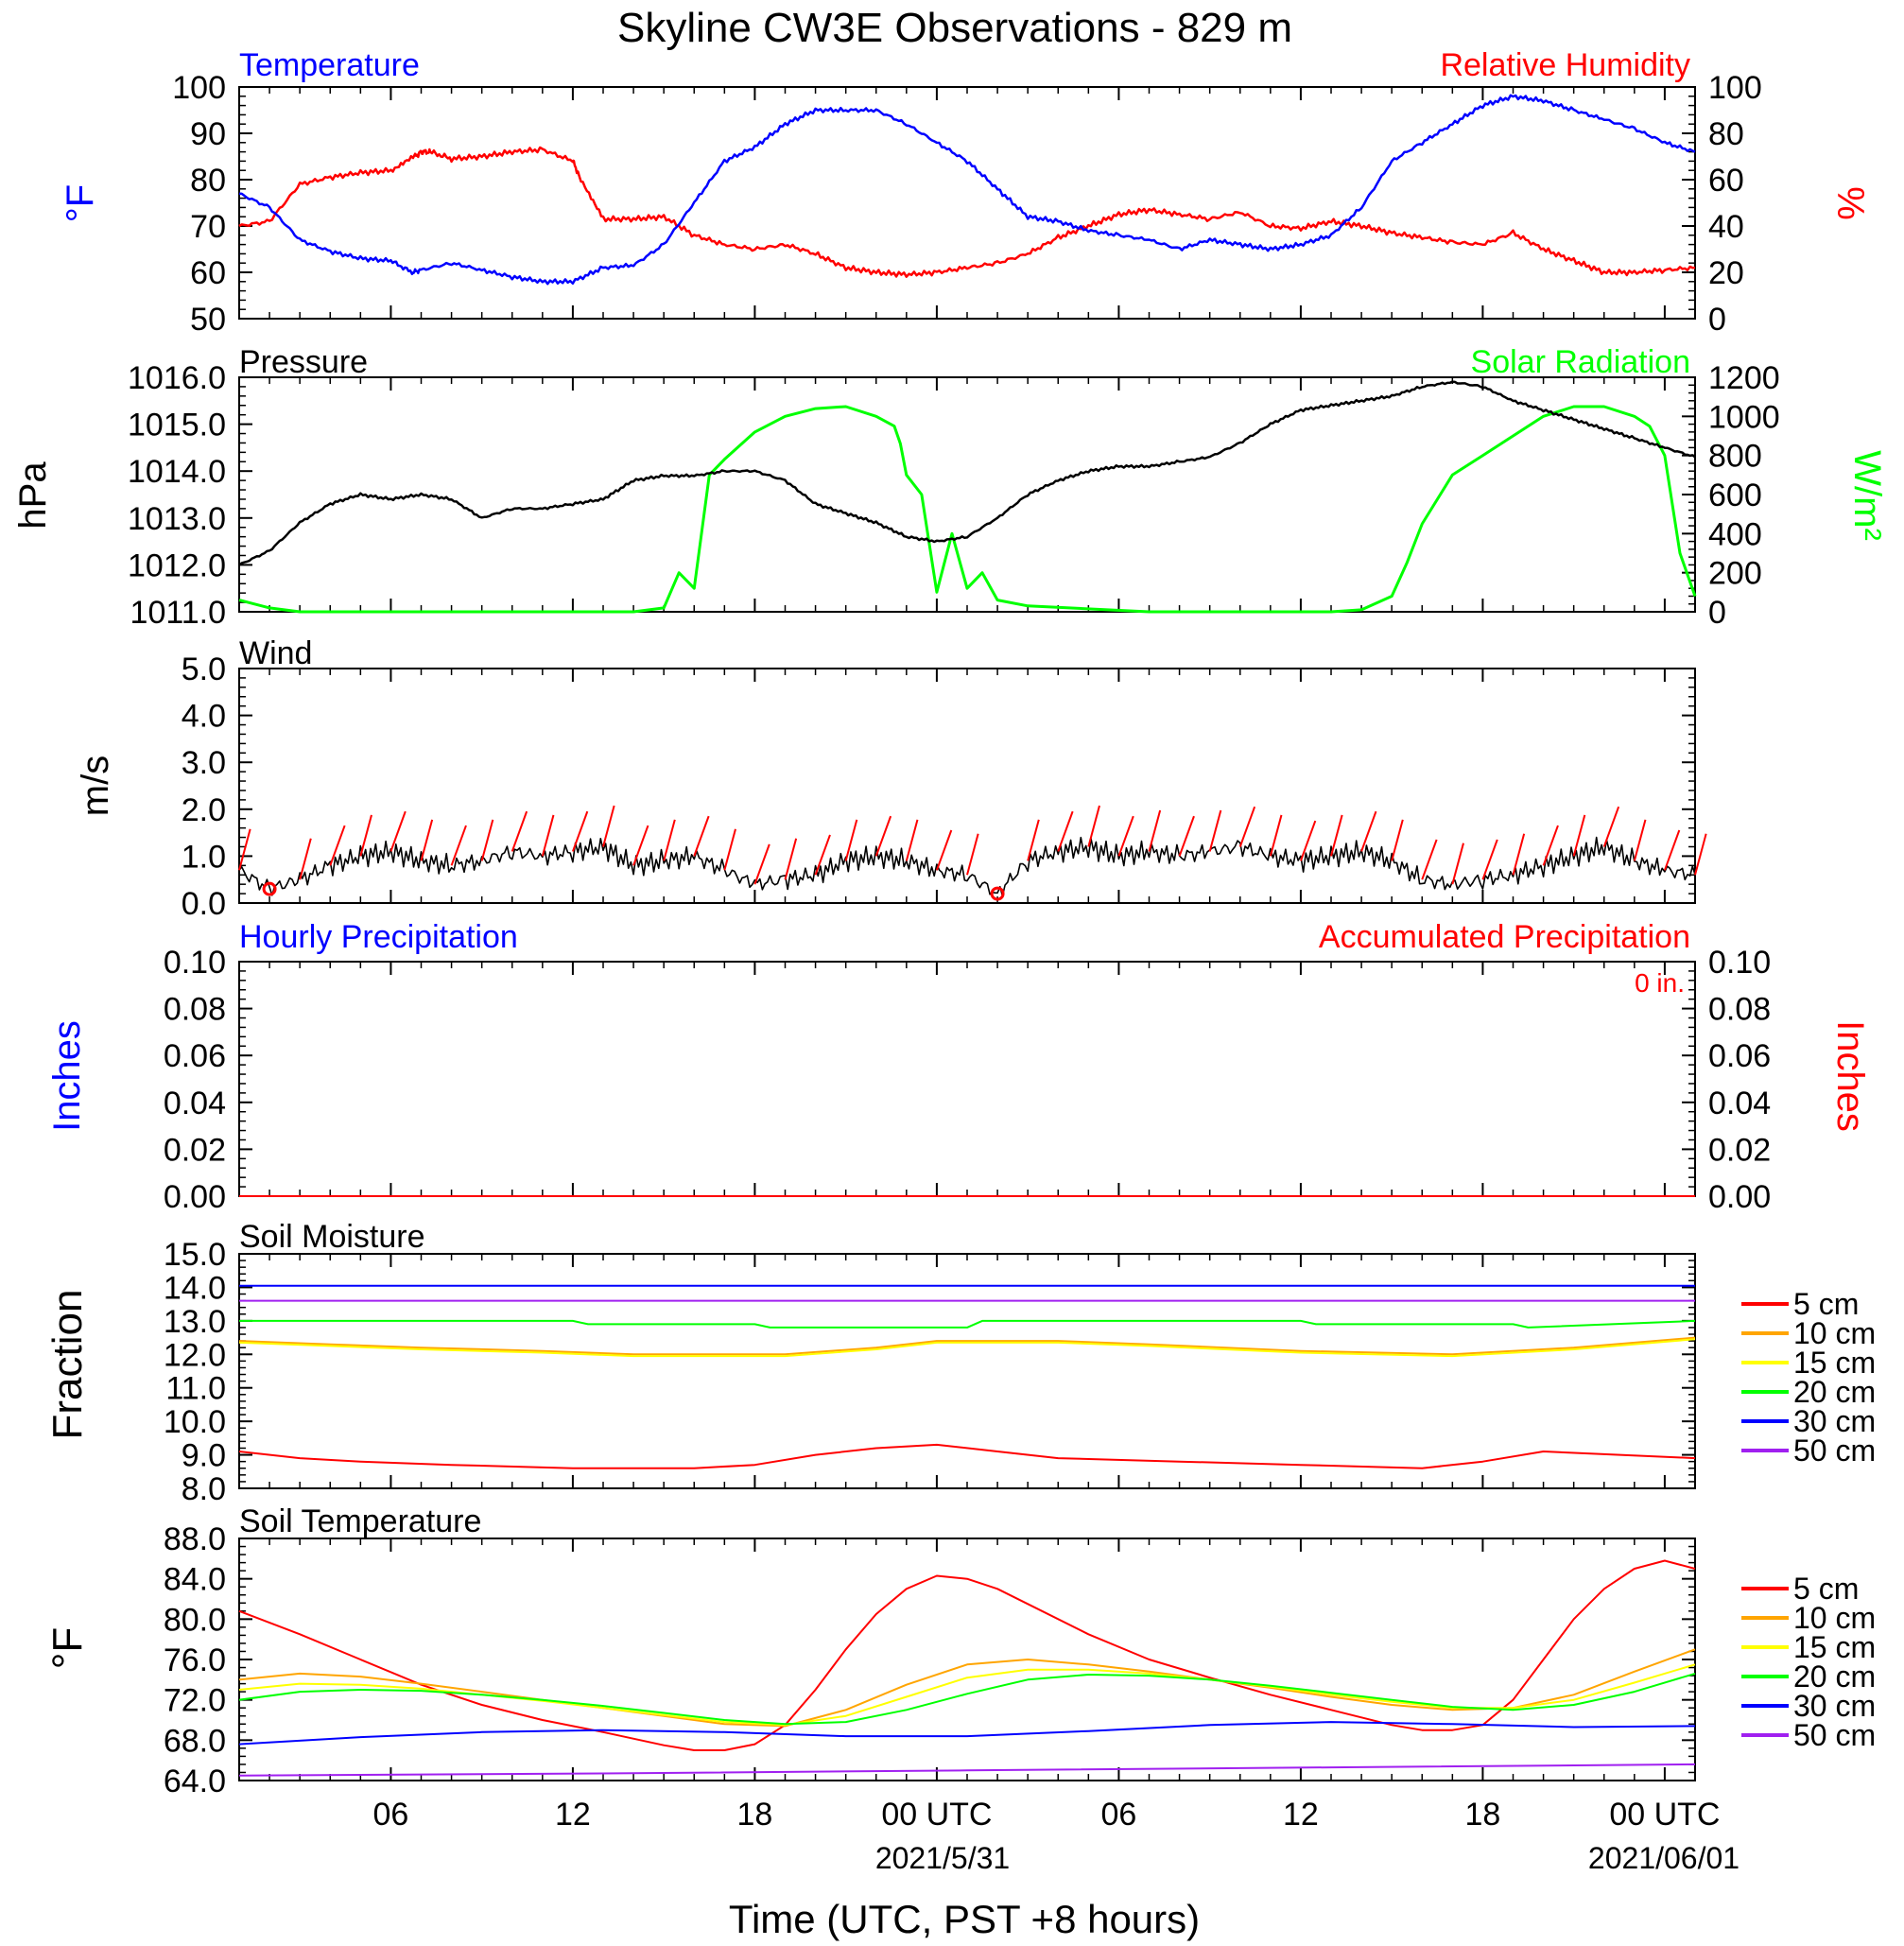  Describe the element at coordinates (1834, 1333) in the screenshot. I see `soilm-legend-label: 10 cm` at that location.